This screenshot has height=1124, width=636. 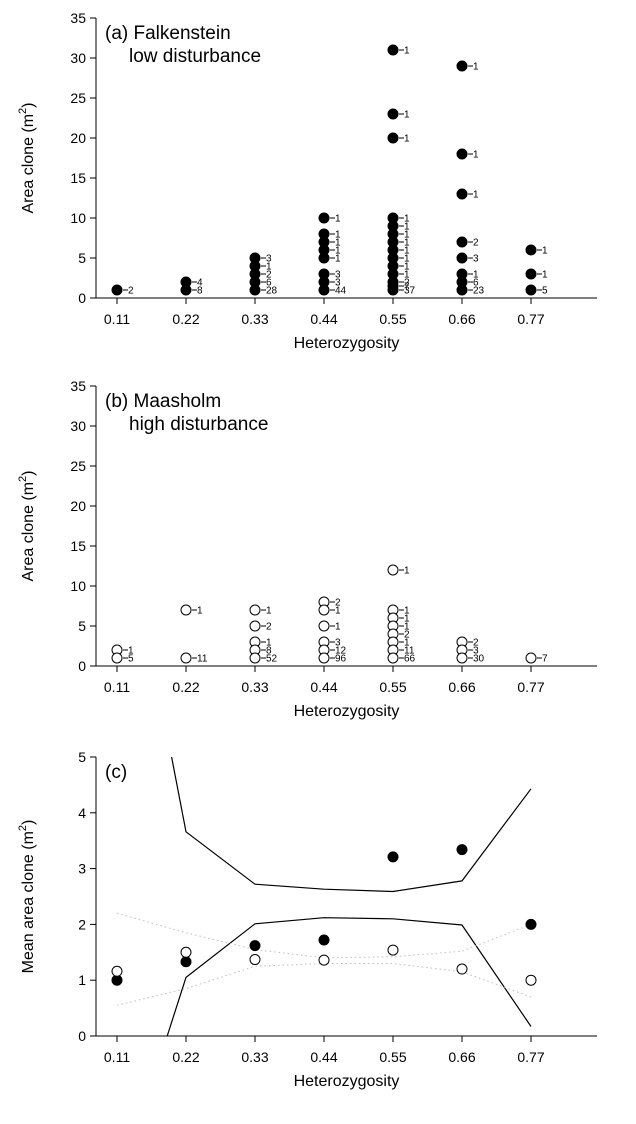 What do you see at coordinates (347, 711) in the screenshot?
I see `x-axis-title: Heterozygosity` at bounding box center [347, 711].